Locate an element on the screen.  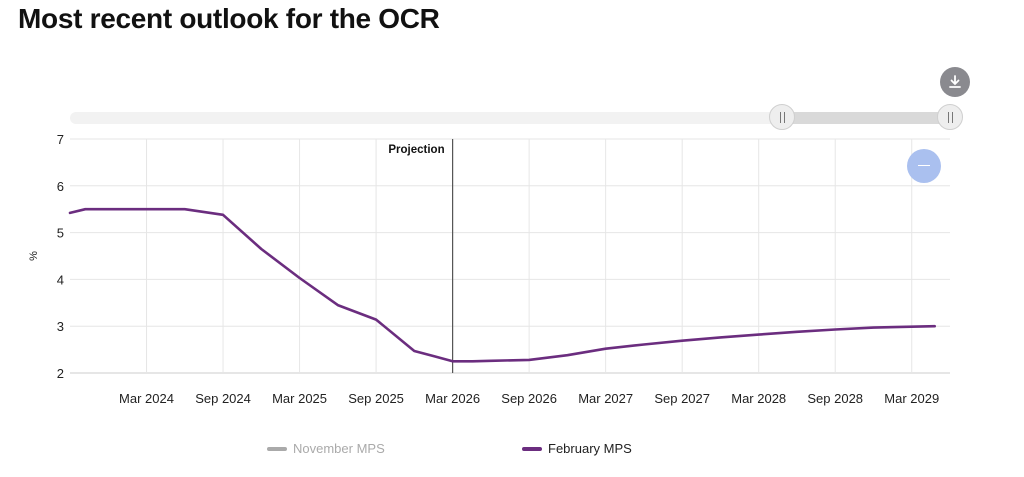
y-tick-label: 6 is located at coordinates (60, 186).